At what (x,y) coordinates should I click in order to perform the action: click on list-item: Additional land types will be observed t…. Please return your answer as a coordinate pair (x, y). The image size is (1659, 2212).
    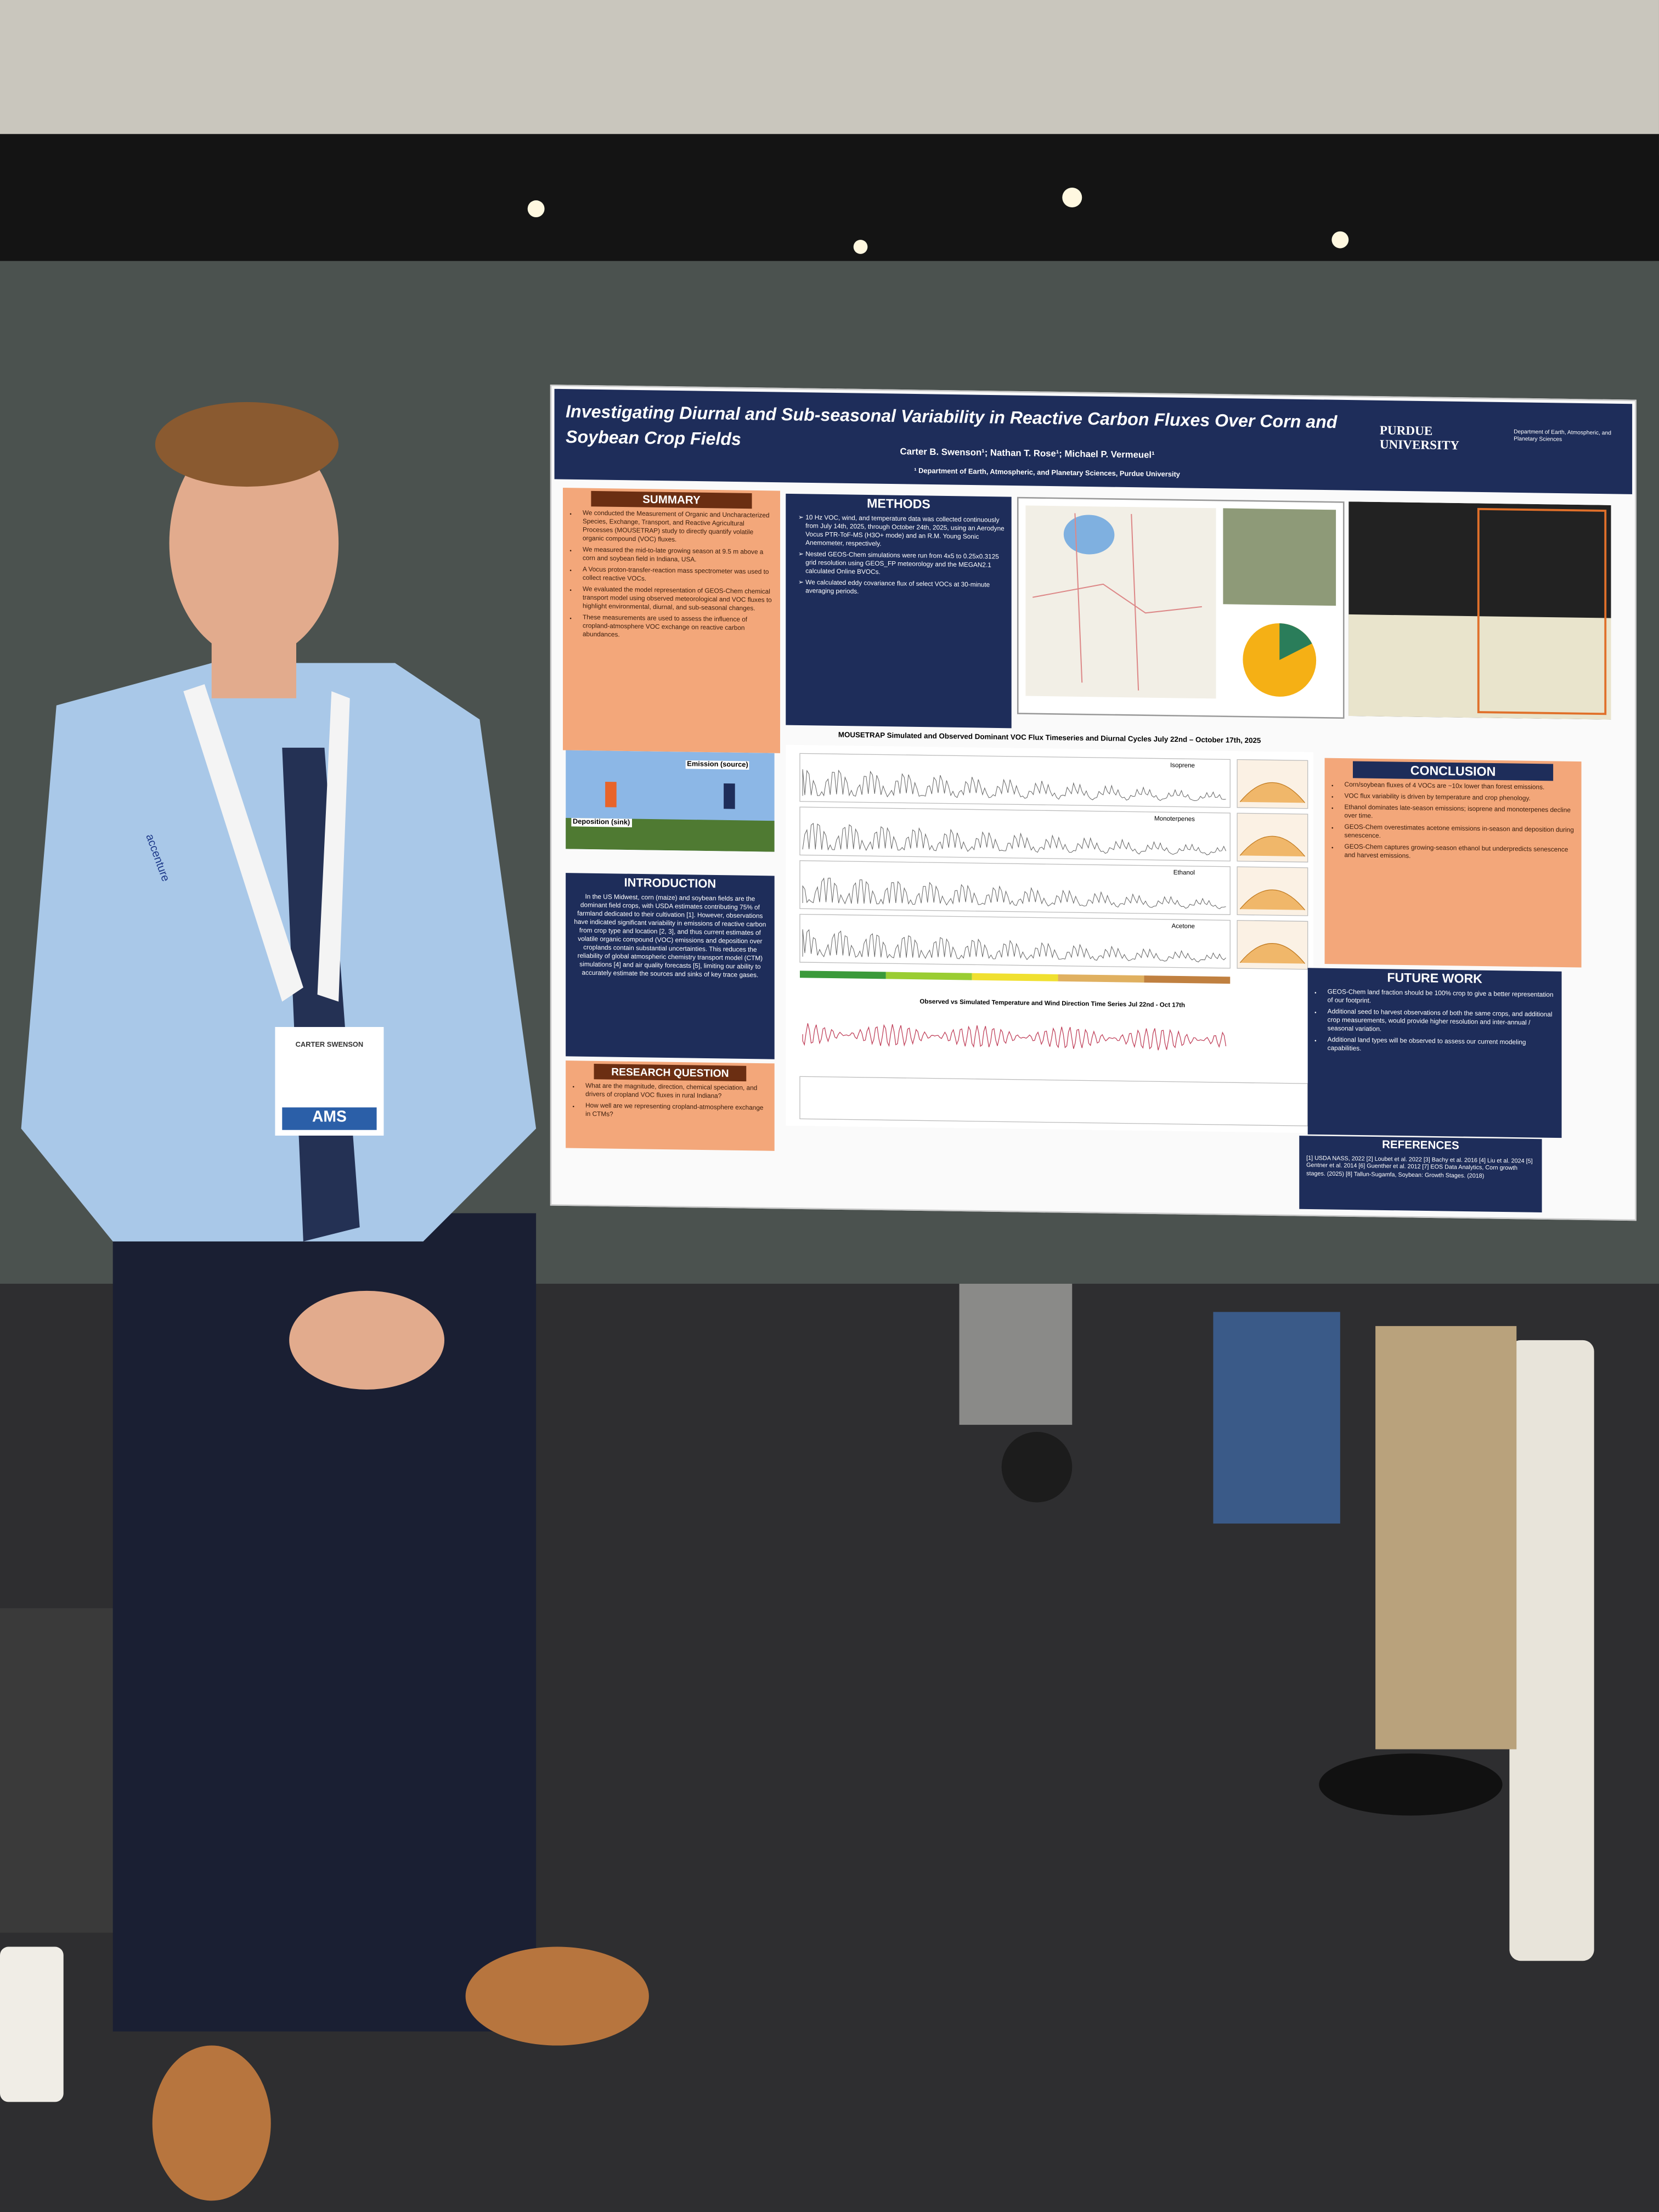
    Looking at the image, I should click on (1442, 1046).